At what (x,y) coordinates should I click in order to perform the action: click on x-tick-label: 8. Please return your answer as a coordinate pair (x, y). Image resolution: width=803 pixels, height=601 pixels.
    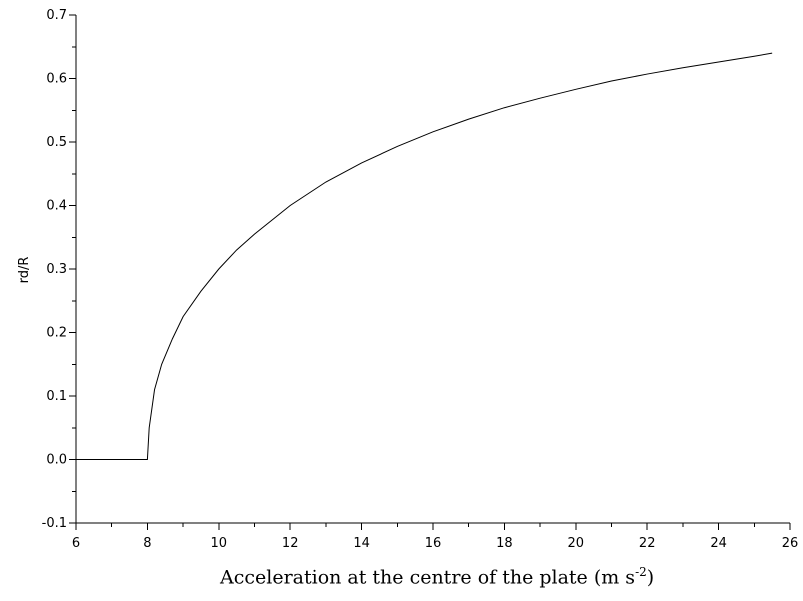
    Looking at the image, I should click on (147, 543).